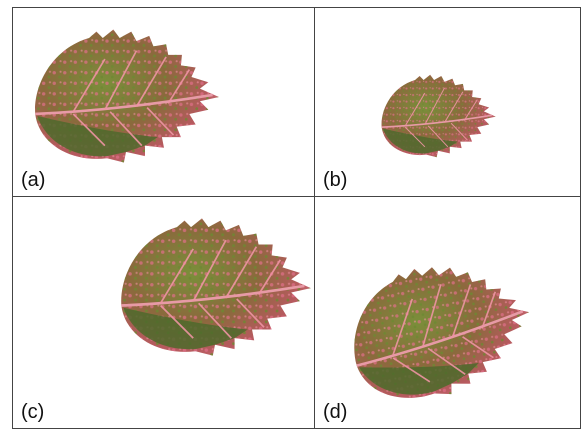  What do you see at coordinates (33, 412) in the screenshot?
I see `panel-label-c: (c)` at bounding box center [33, 412].